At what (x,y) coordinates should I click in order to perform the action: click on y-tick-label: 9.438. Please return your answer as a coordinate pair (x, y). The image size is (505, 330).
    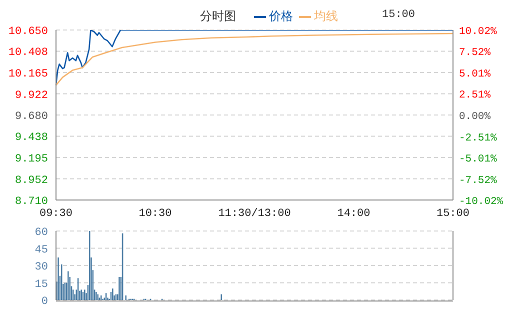
    Looking at the image, I should click on (31, 138).